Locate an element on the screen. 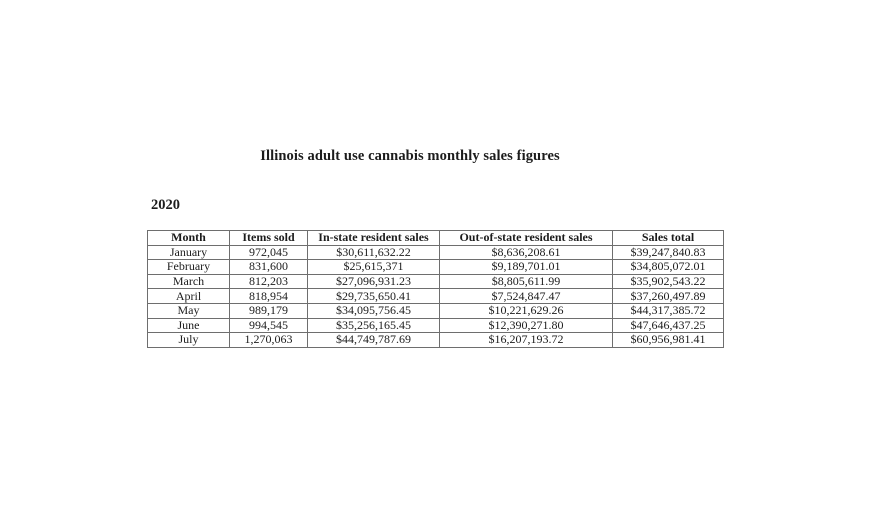  table-cell: $8,636,208.61 is located at coordinates (526, 252).